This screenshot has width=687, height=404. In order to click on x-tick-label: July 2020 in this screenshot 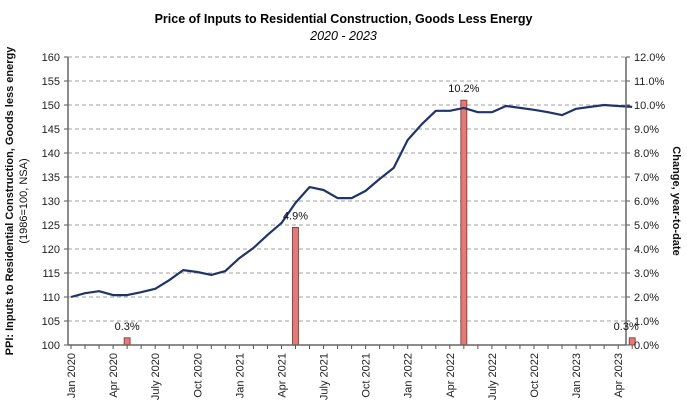, I will do `click(156, 376)`.